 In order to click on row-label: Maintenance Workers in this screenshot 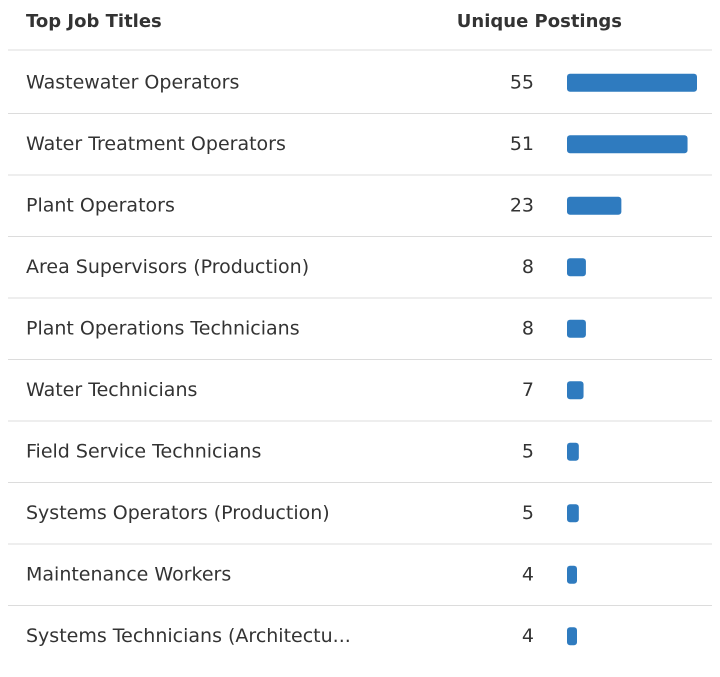, I will do `click(128, 574)`.